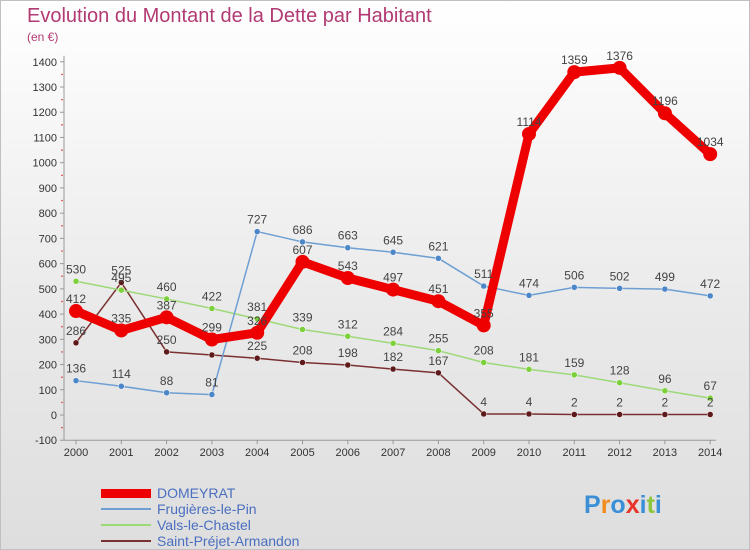  What do you see at coordinates (665, 101) in the screenshot?
I see `data-label: 1196` at bounding box center [665, 101].